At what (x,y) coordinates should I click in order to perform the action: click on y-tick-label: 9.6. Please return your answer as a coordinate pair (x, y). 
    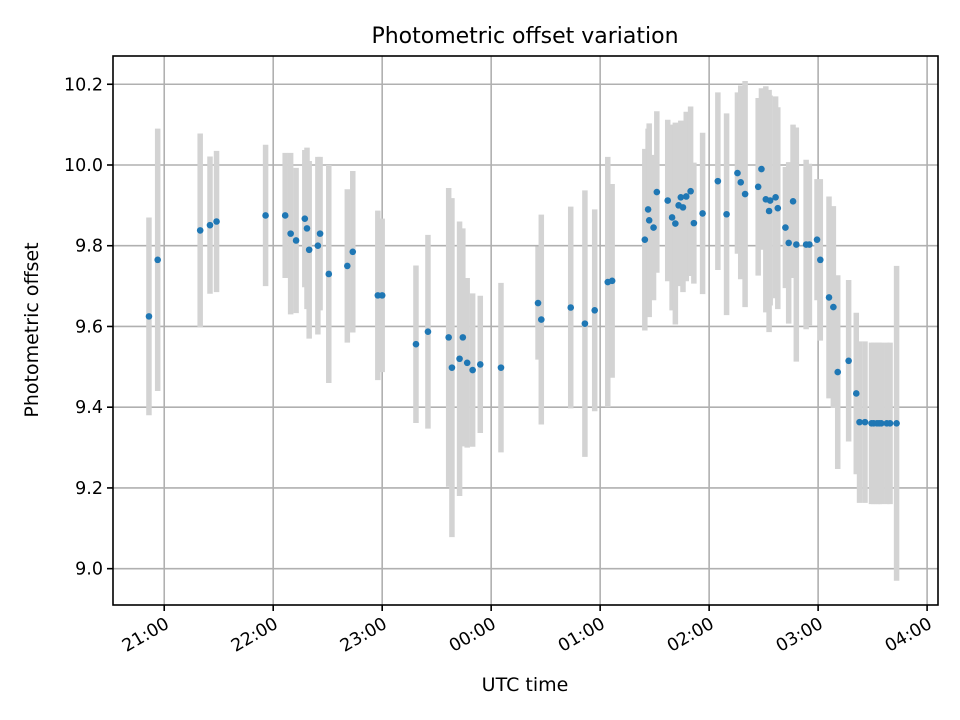
    Looking at the image, I should click on (89, 327).